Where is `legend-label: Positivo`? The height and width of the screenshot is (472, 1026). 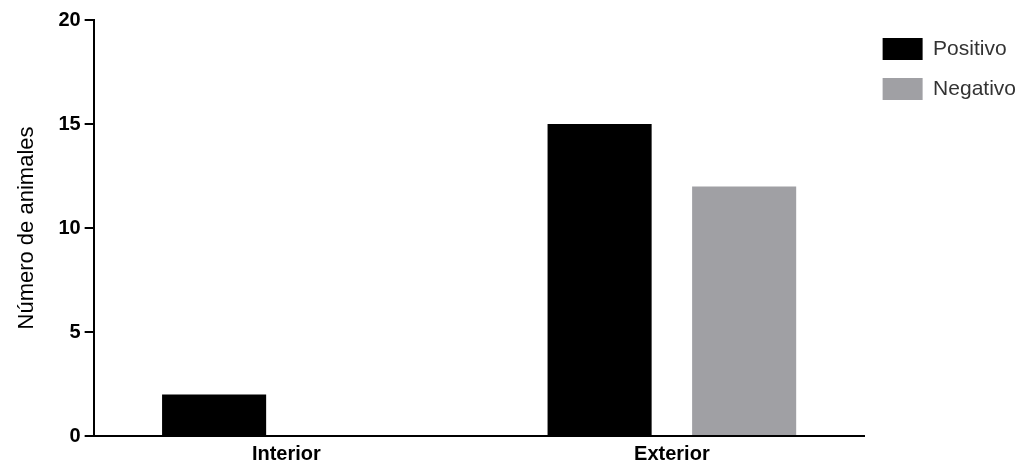 legend-label: Positivo is located at coordinates (970, 47).